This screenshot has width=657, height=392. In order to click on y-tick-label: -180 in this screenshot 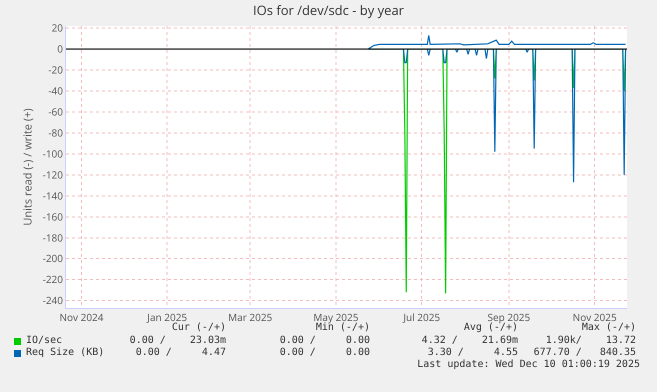, I will do `click(53, 237)`.